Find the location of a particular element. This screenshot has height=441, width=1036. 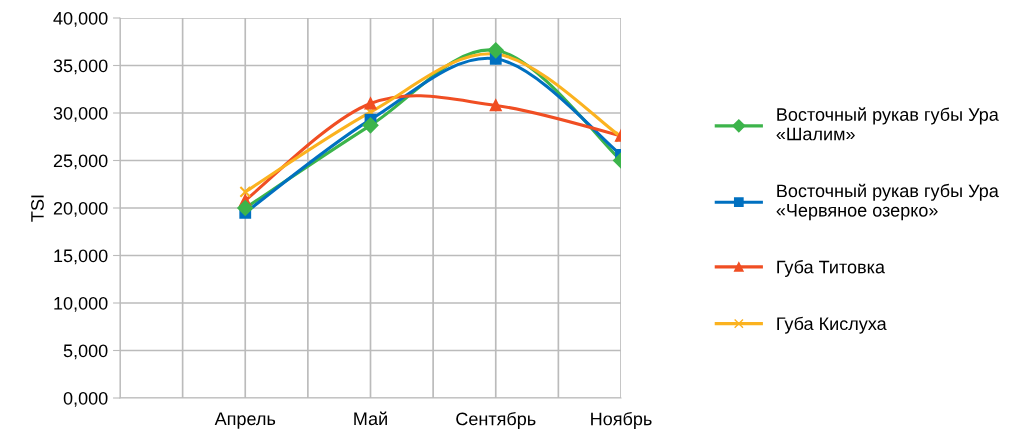

y-tick-label: 0,000 is located at coordinates (85, 399).